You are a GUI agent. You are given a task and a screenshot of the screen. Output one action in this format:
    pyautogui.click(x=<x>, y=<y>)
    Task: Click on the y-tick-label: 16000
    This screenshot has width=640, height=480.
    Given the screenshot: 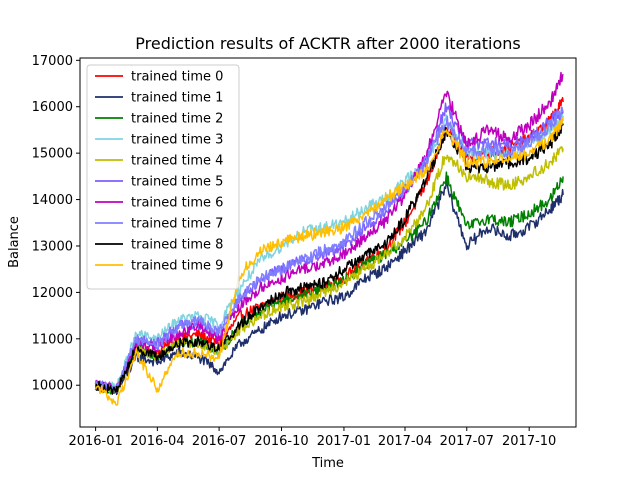 What is the action you would take?
    pyautogui.click(x=52, y=107)
    